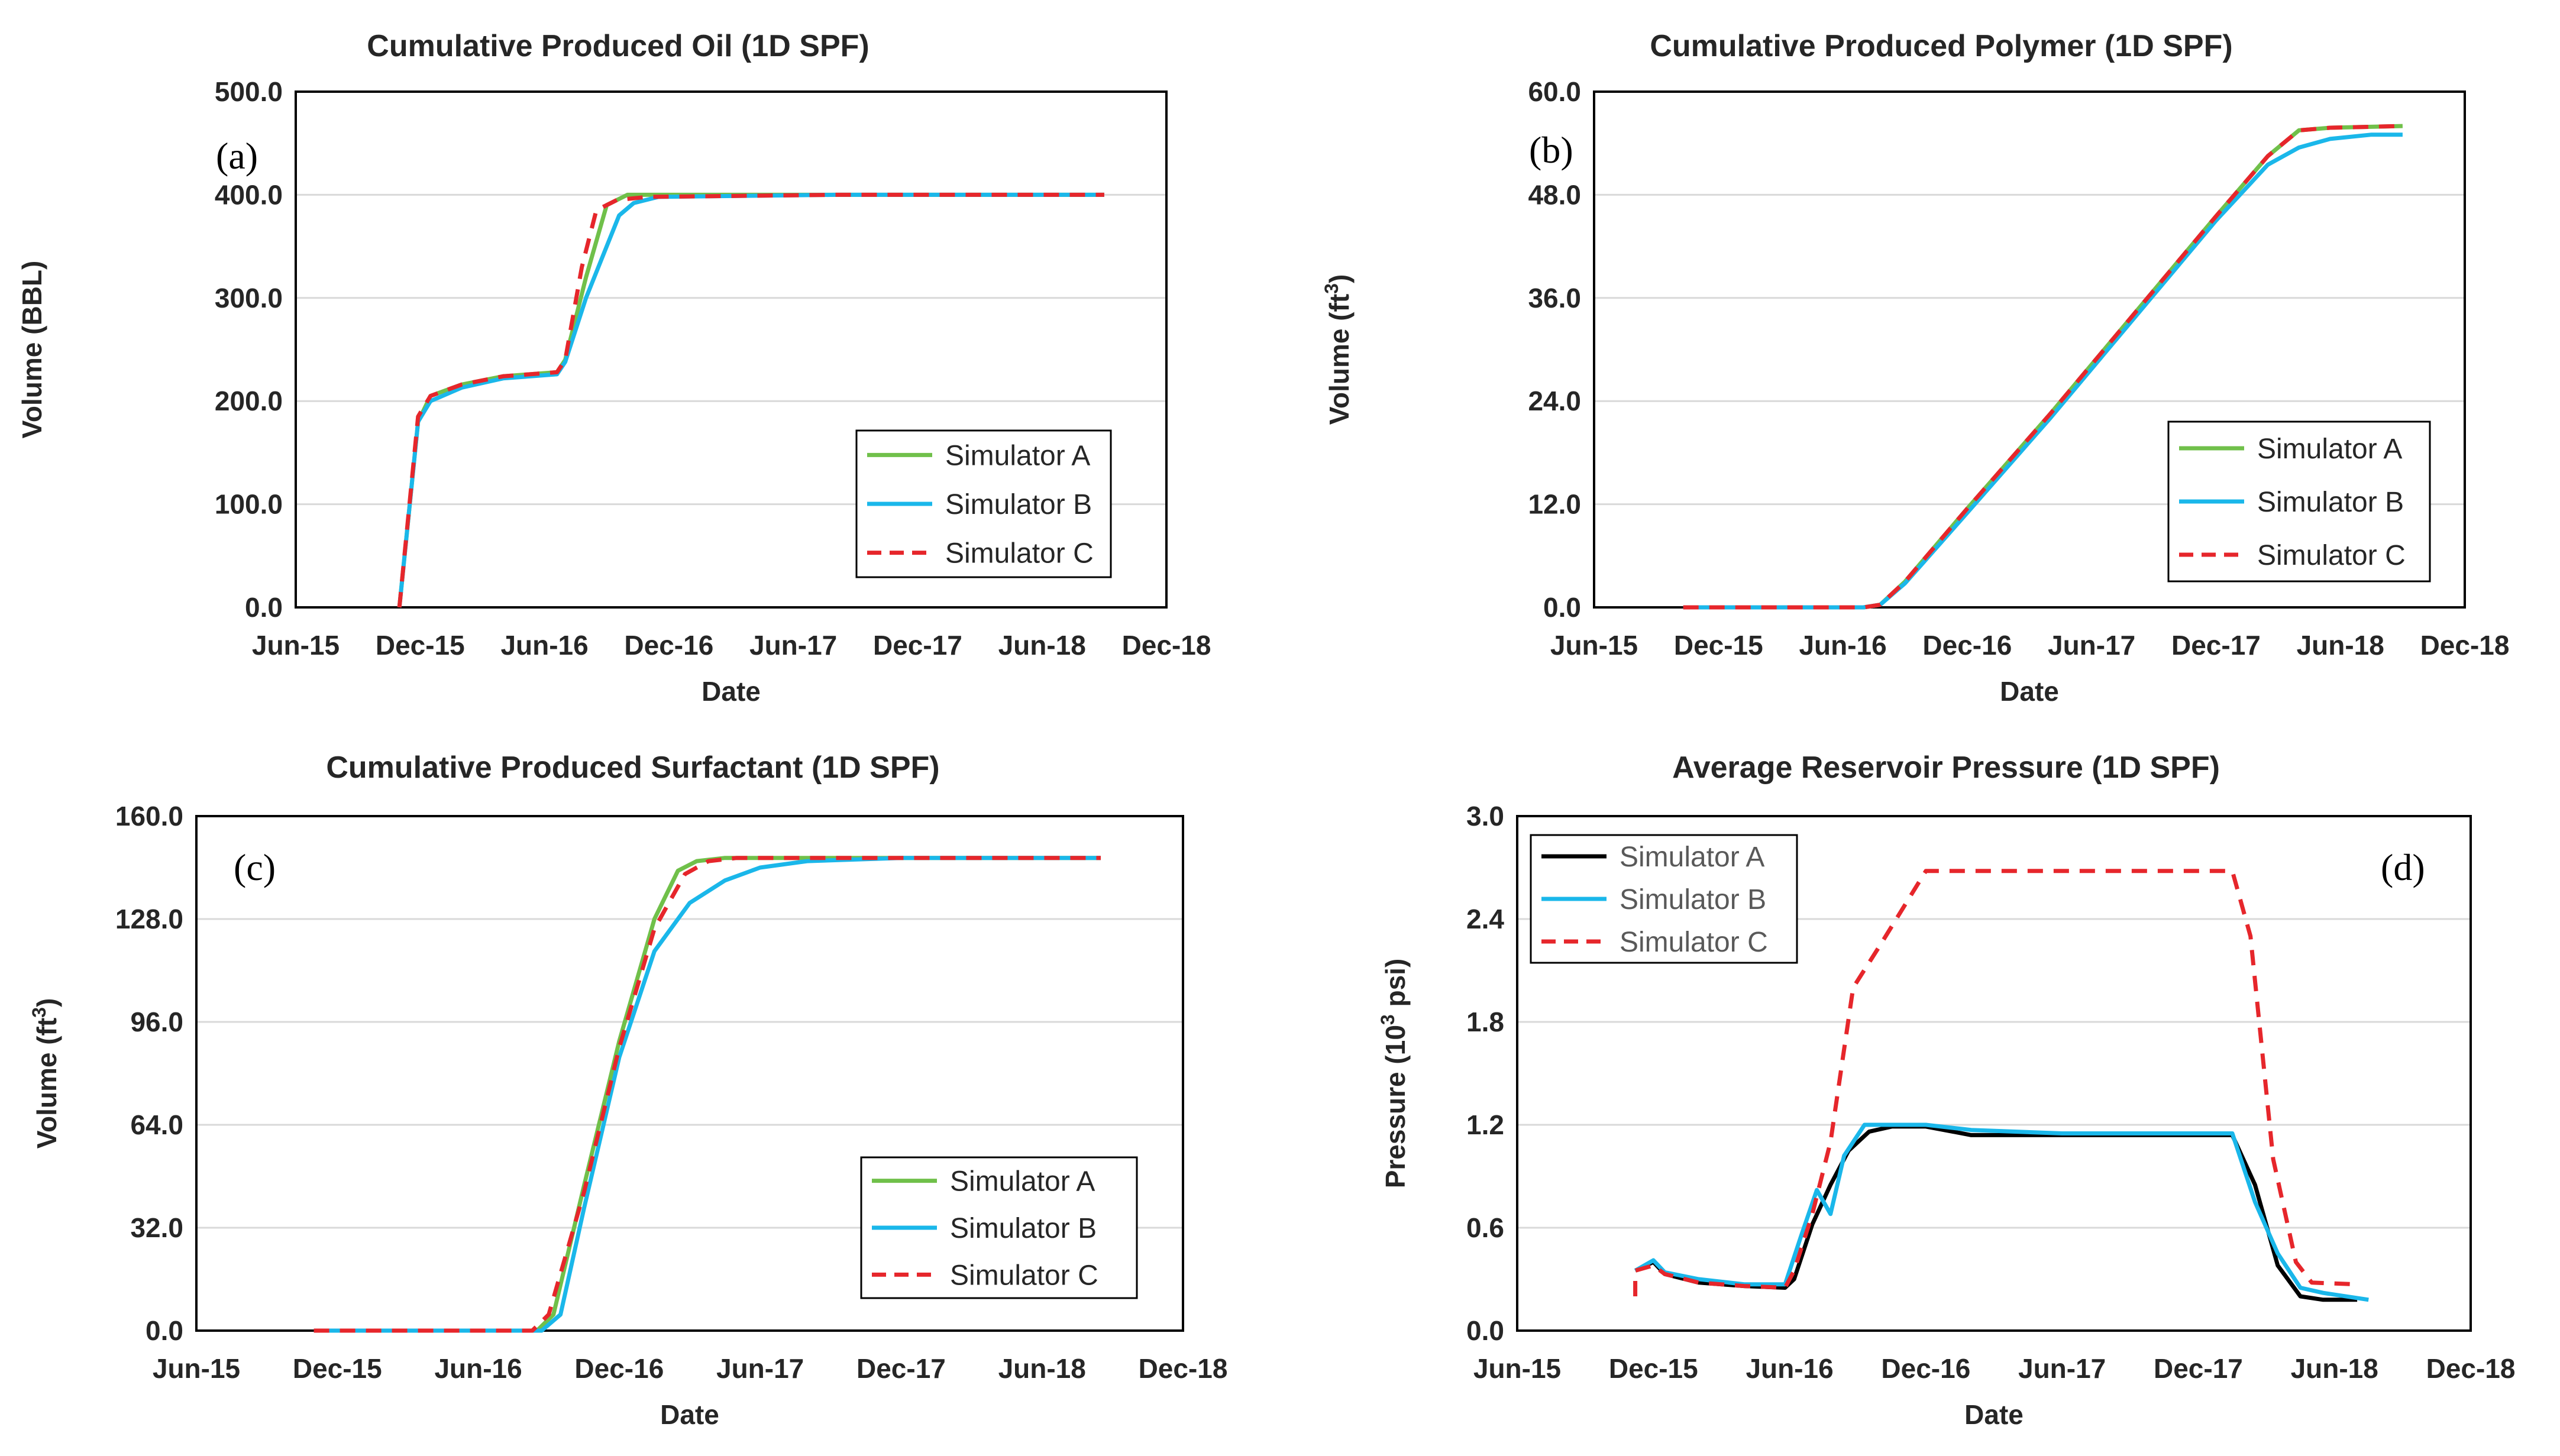  I want to click on chart-title: Average Reservoir Pressure (1D SPF), so click(1946, 768).